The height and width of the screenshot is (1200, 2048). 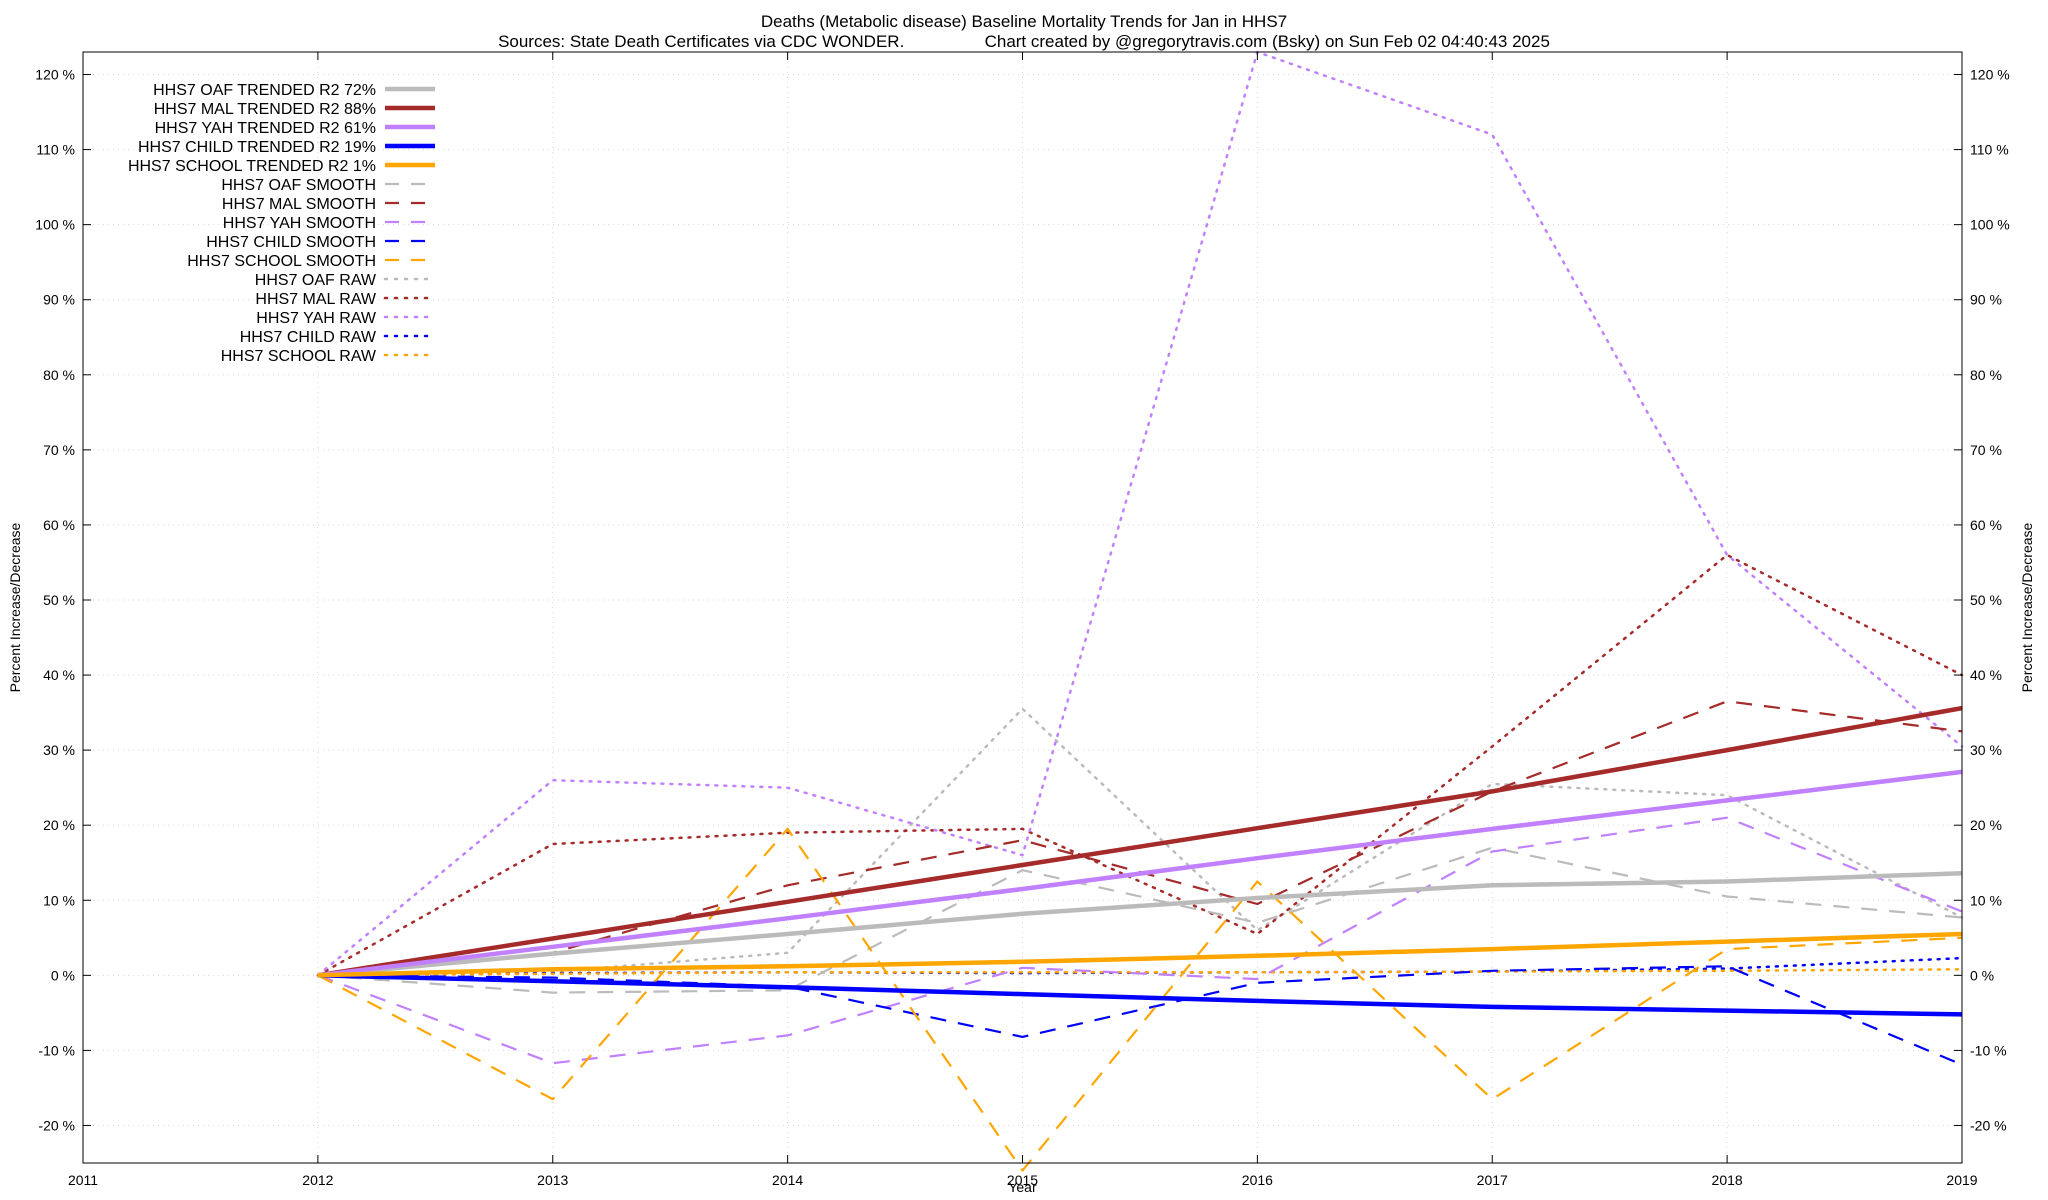 What do you see at coordinates (56, 1125) in the screenshot?
I see `y-tick-label: -20 %` at bounding box center [56, 1125].